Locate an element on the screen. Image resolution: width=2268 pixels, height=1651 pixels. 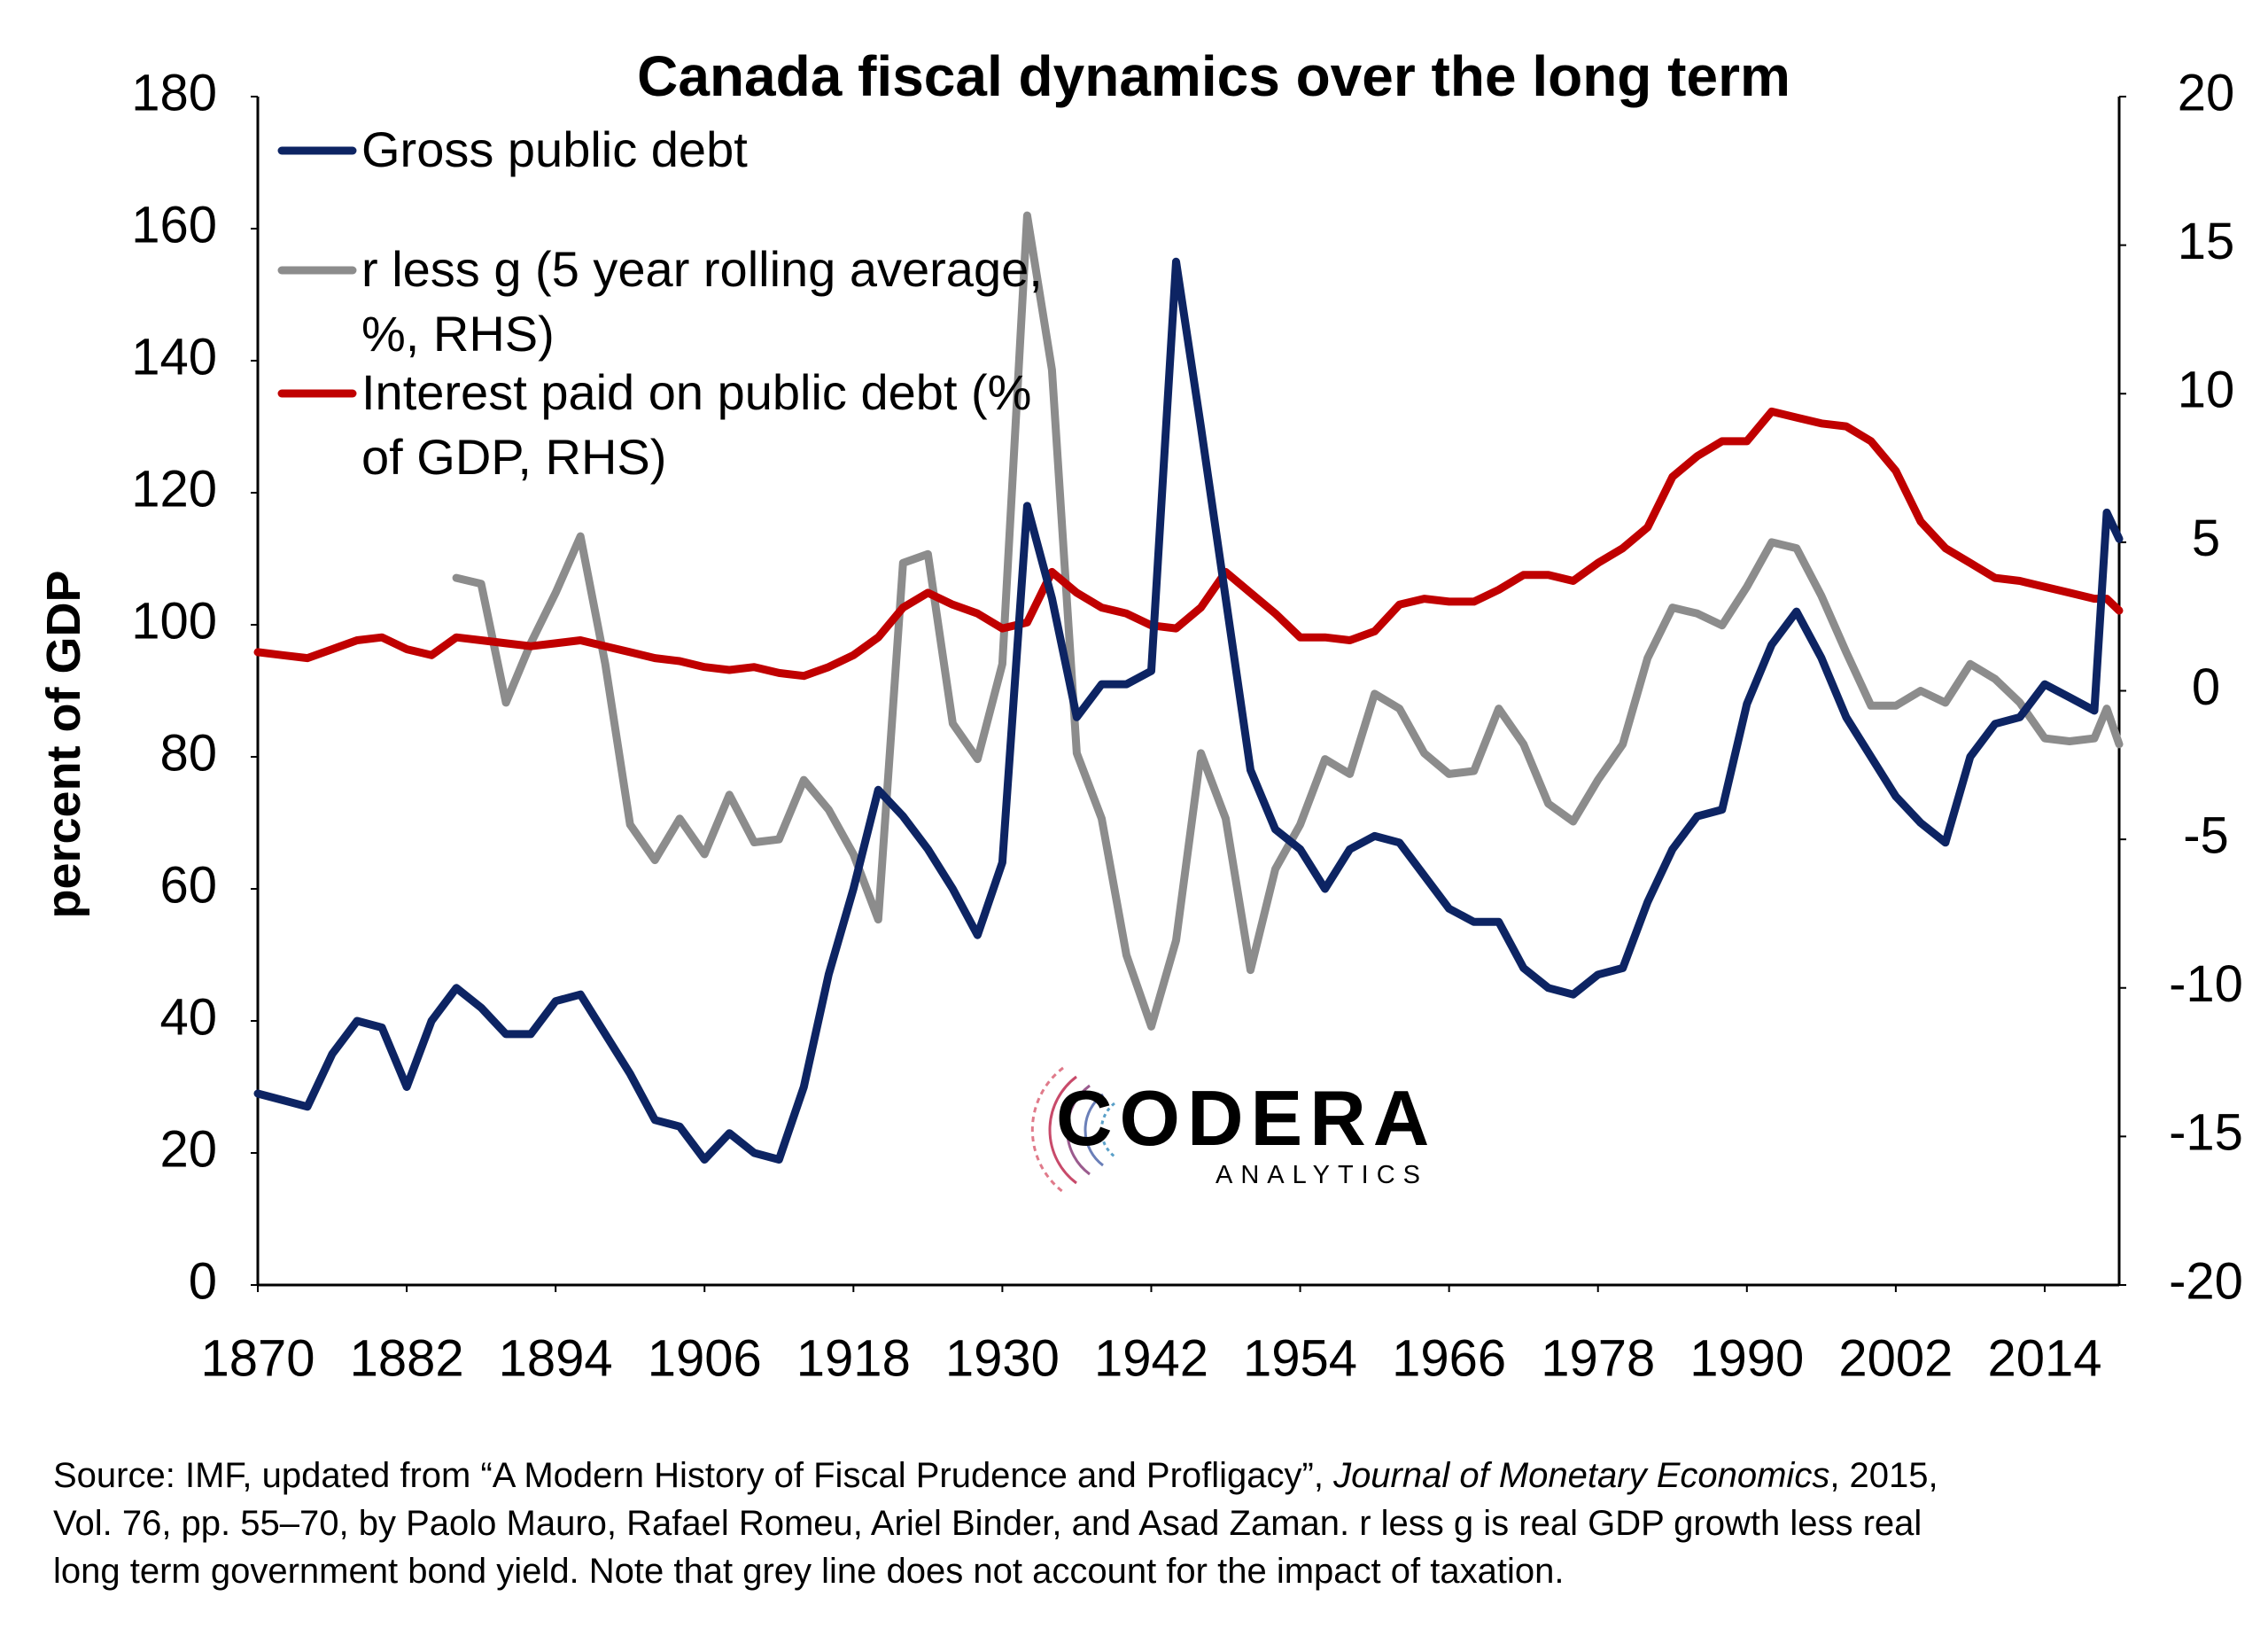
y-tick-label: 100 is located at coordinates (174, 621).